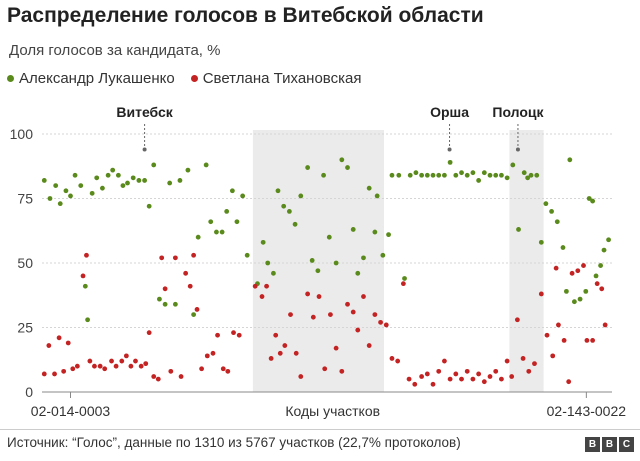  What do you see at coordinates (22, 134) in the screenshot?
I see `y-tick-label: 100` at bounding box center [22, 134].